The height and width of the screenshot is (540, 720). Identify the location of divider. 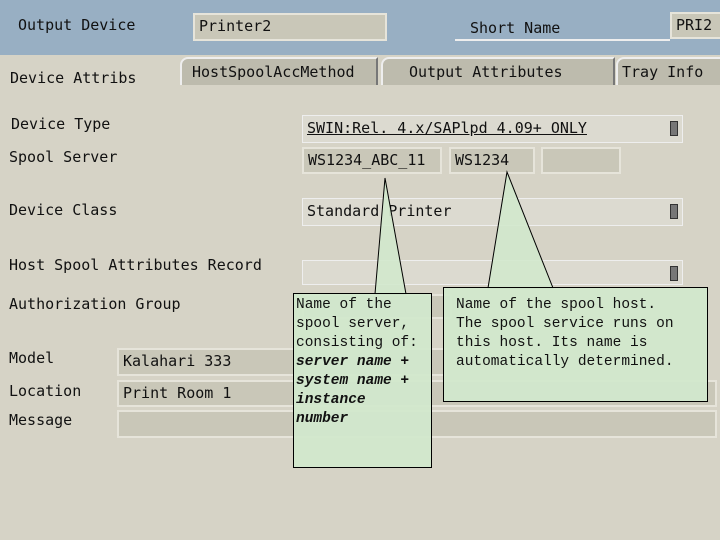
(562, 40).